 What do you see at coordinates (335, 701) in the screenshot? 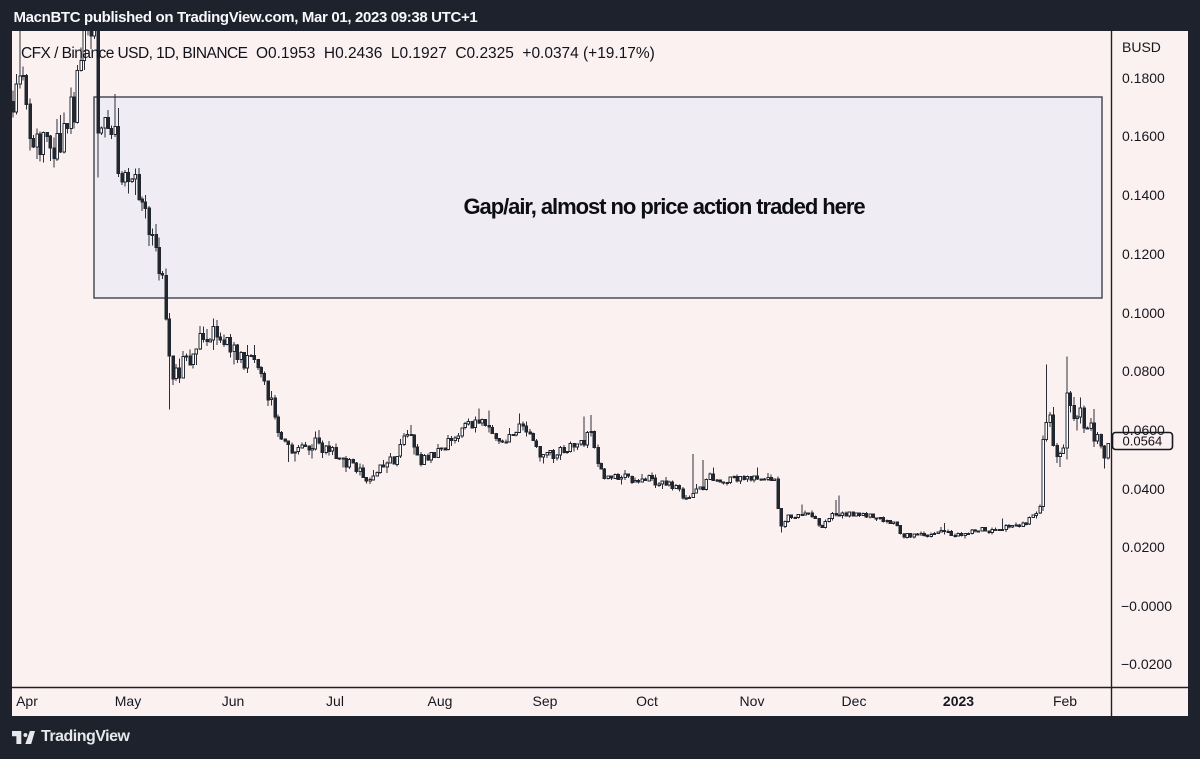
I see `svg-text: Jul` at bounding box center [335, 701].